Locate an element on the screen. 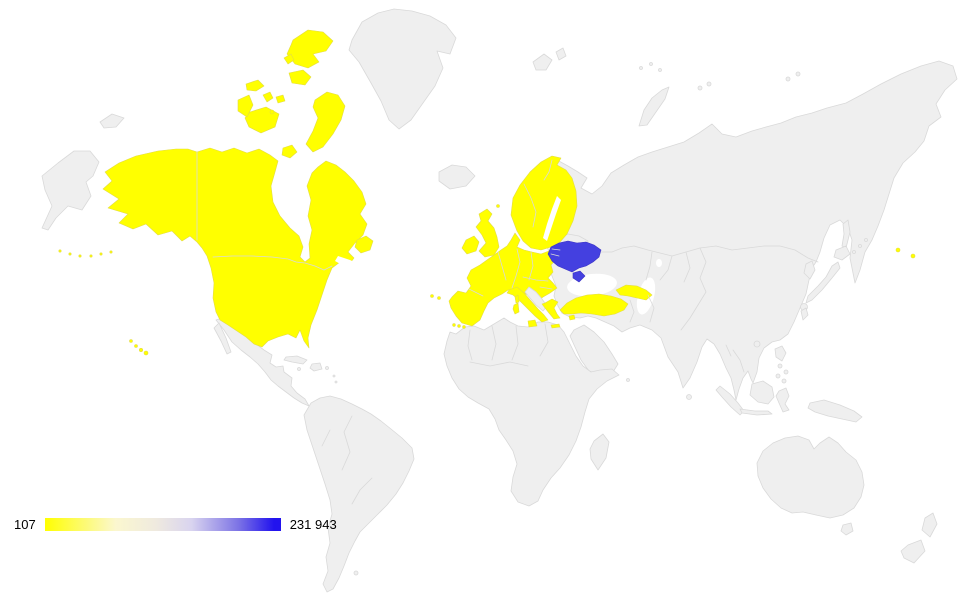 The height and width of the screenshot is (596, 961). region-italy-sicily is located at coordinates (532, 323).